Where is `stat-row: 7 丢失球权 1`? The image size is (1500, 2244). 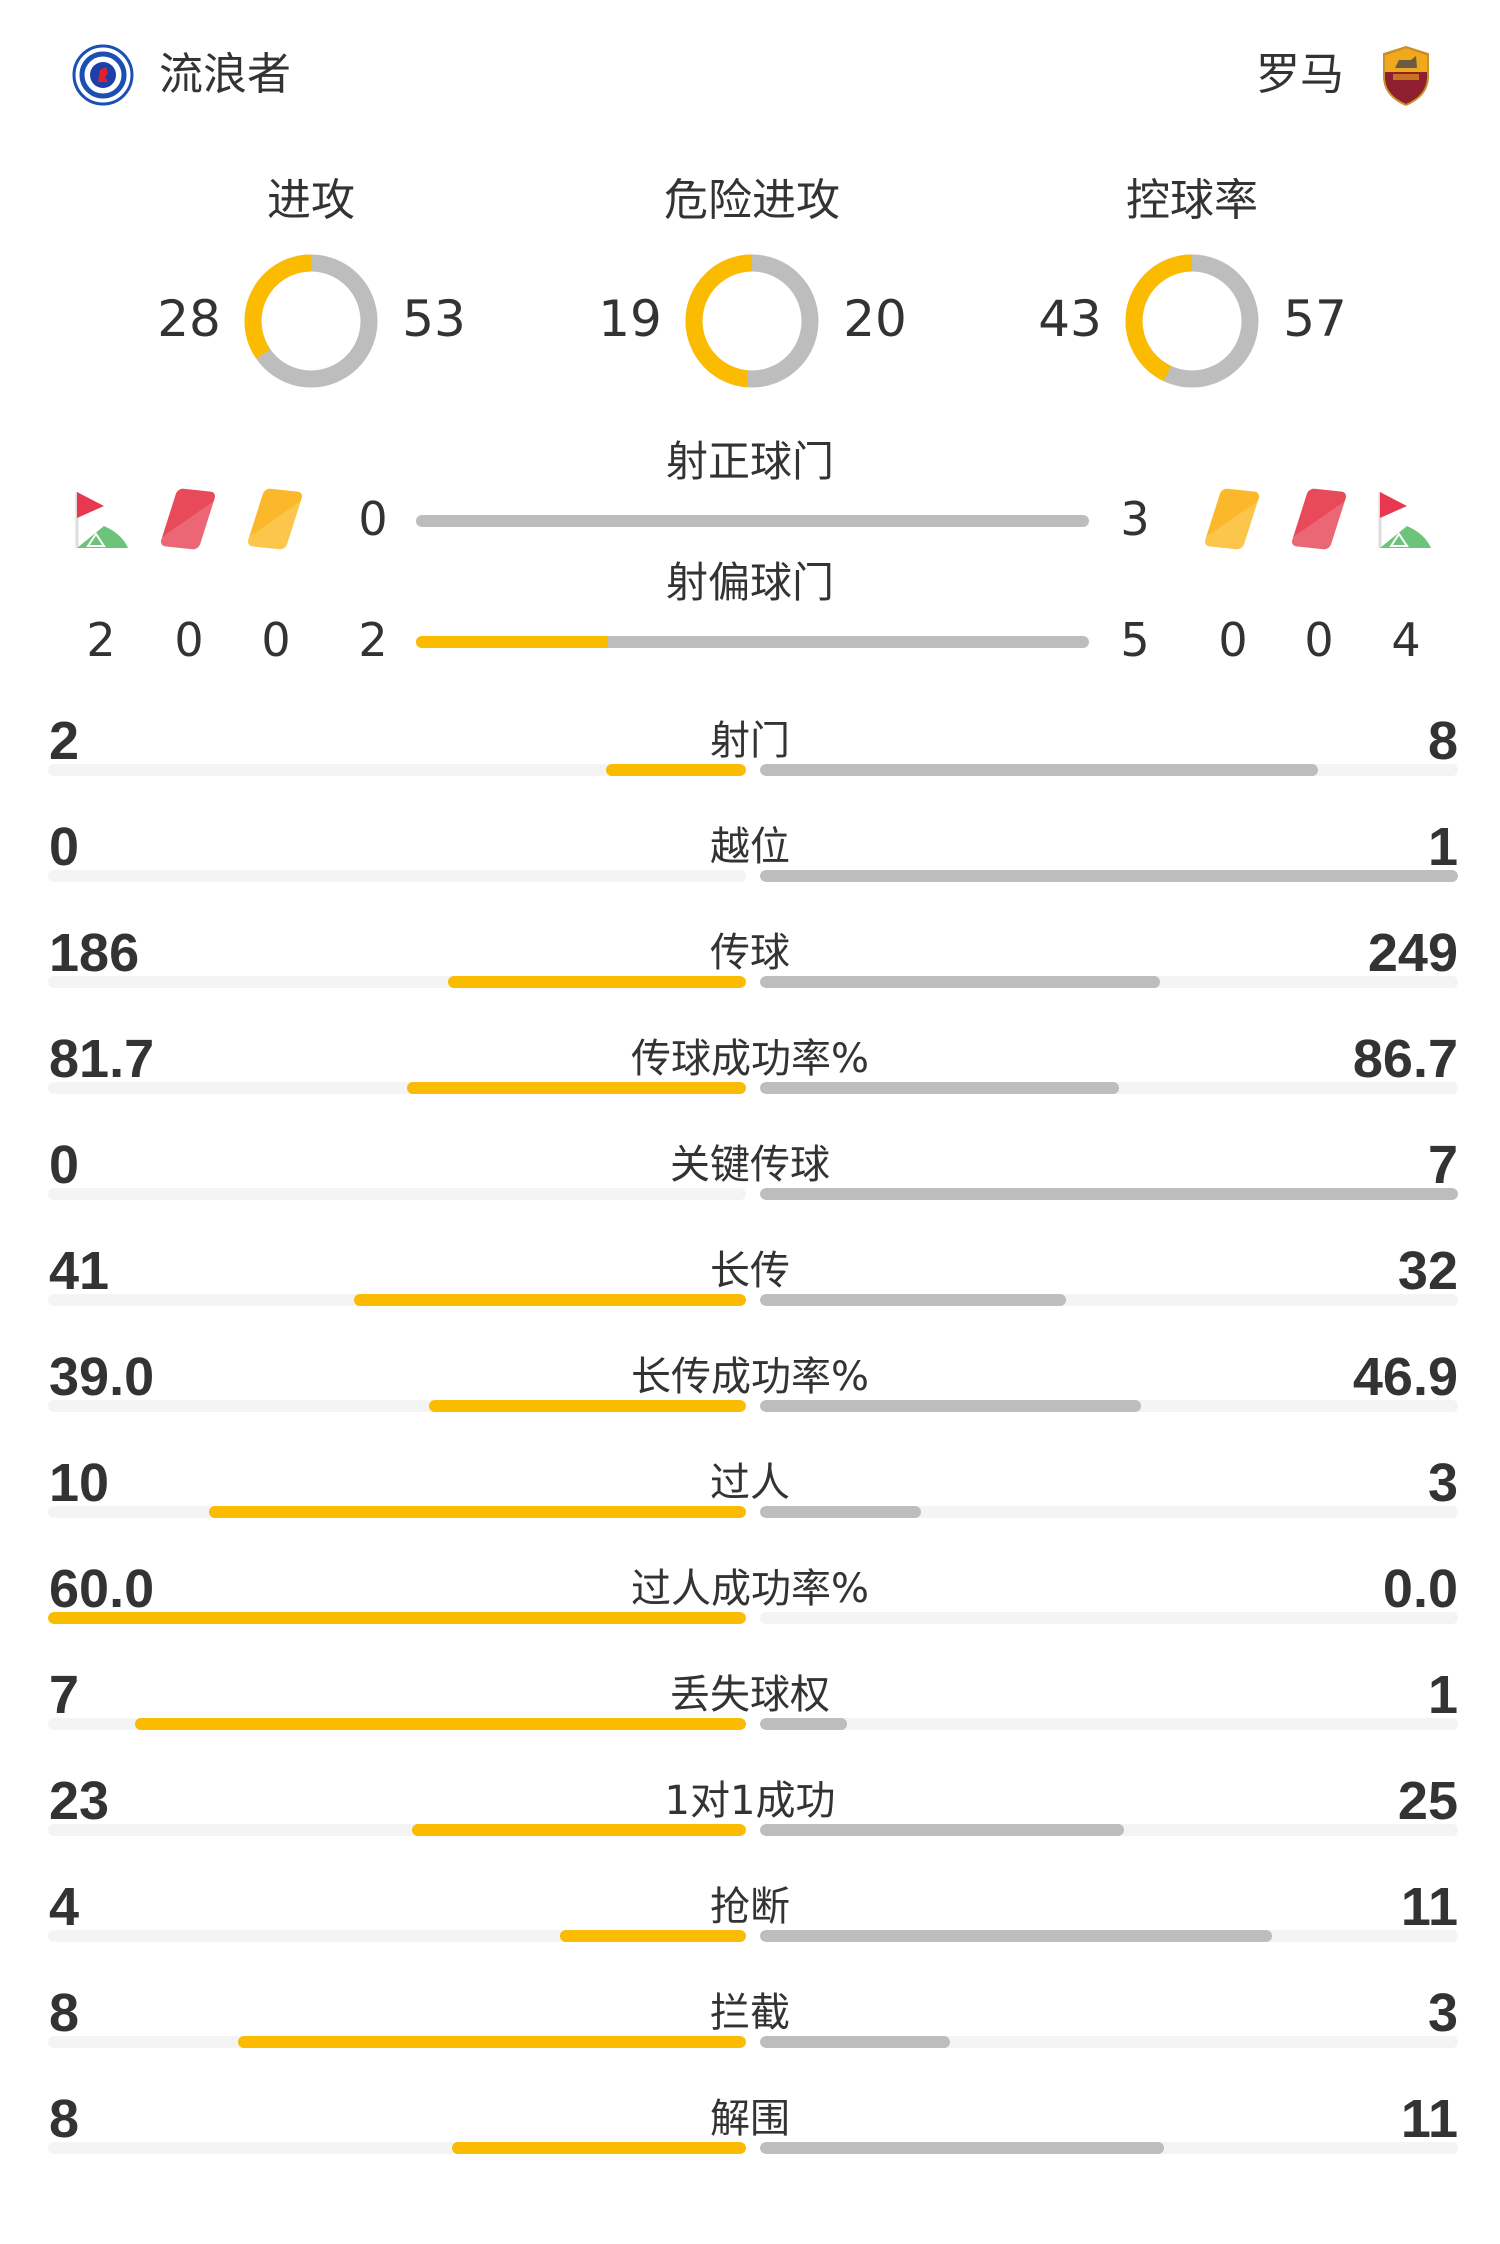
stat-row: 7 丢失球权 1 is located at coordinates (750, 1717).